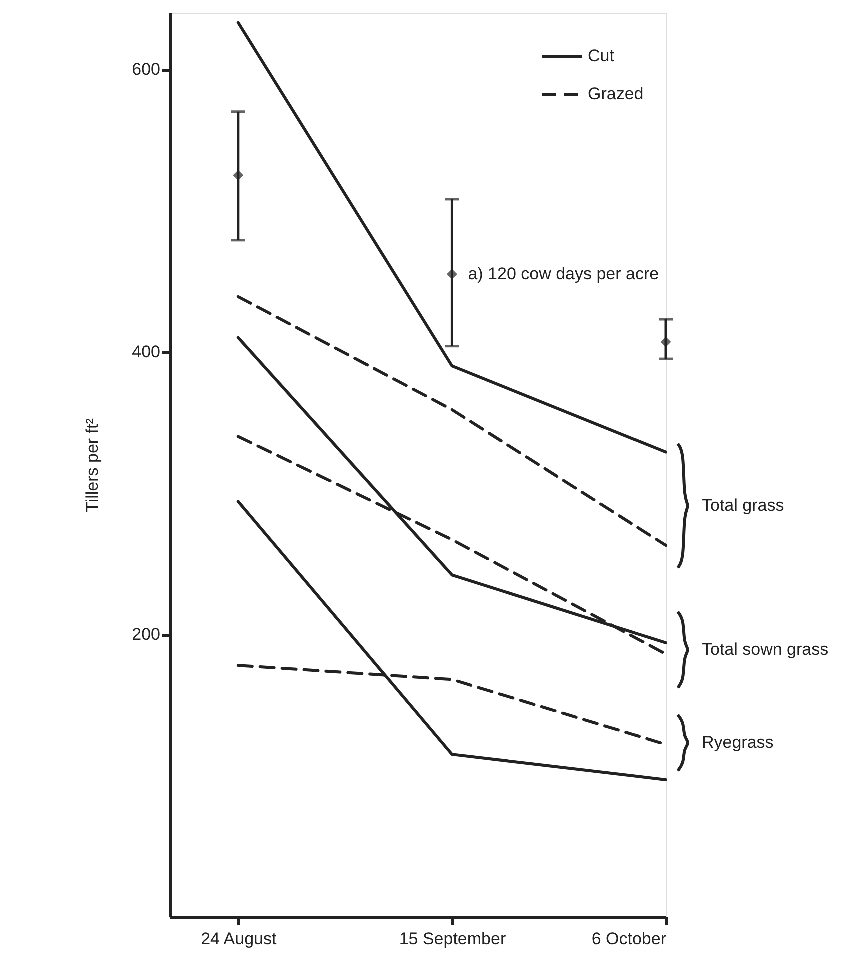  I want to click on x-tick-label: 6 October, so click(629, 939).